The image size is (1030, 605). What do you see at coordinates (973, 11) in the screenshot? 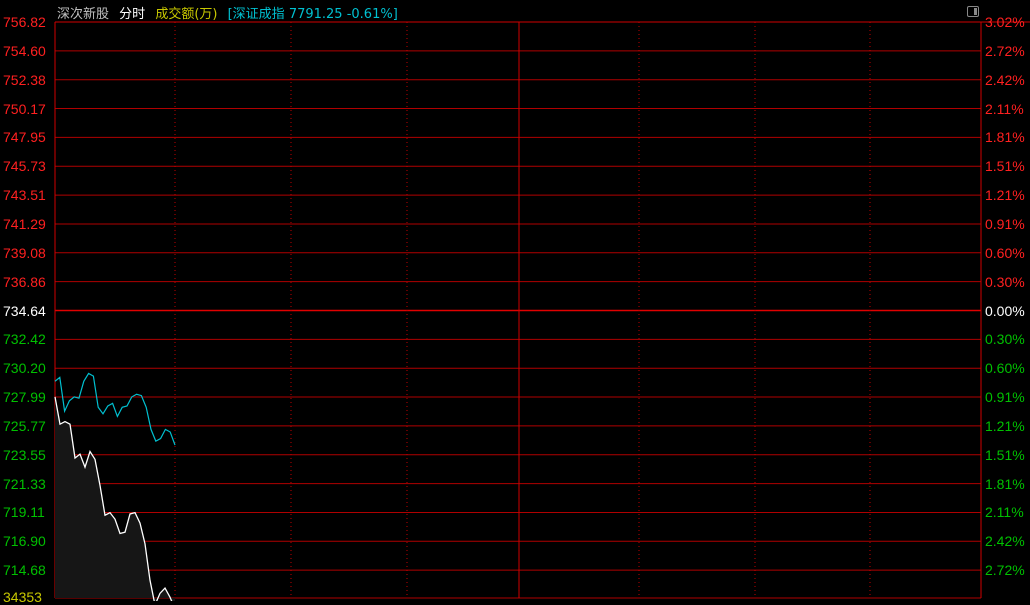
I see `maximize-icon` at bounding box center [973, 11].